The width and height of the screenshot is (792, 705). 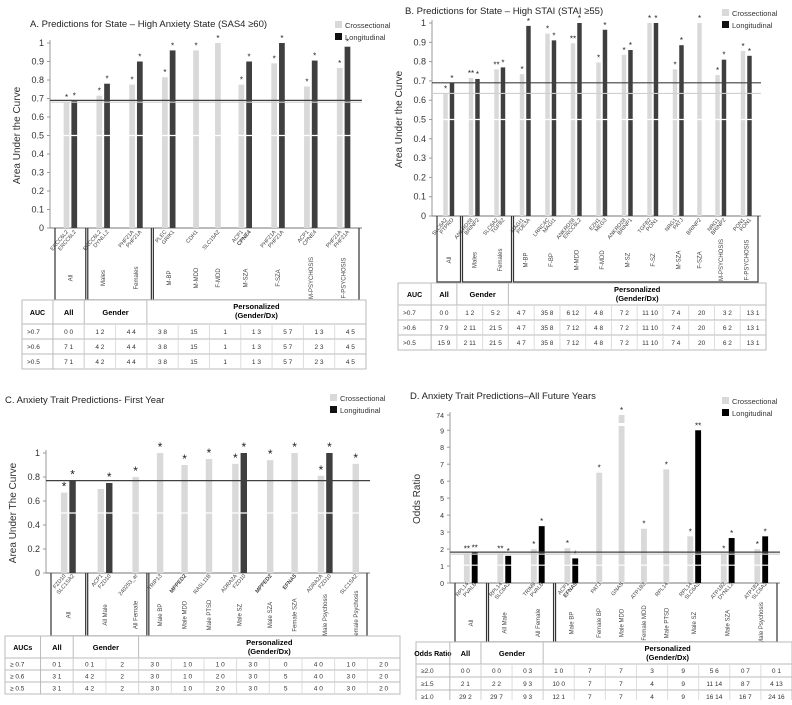 I want to click on legend-swatch-longitudinal, so click(x=333, y=409).